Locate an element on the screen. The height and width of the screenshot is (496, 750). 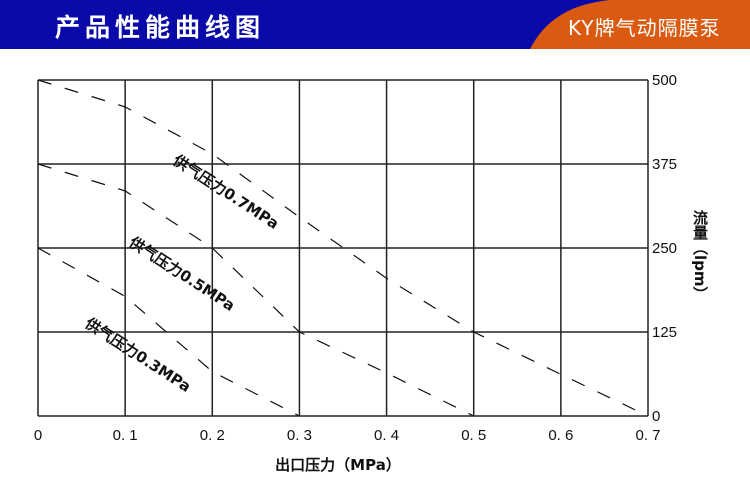
x-tick-labels: 0 0. 1 0. 2 0. 3 0. 4 0. 5 0. 6 0. 7 is located at coordinates (347, 435).